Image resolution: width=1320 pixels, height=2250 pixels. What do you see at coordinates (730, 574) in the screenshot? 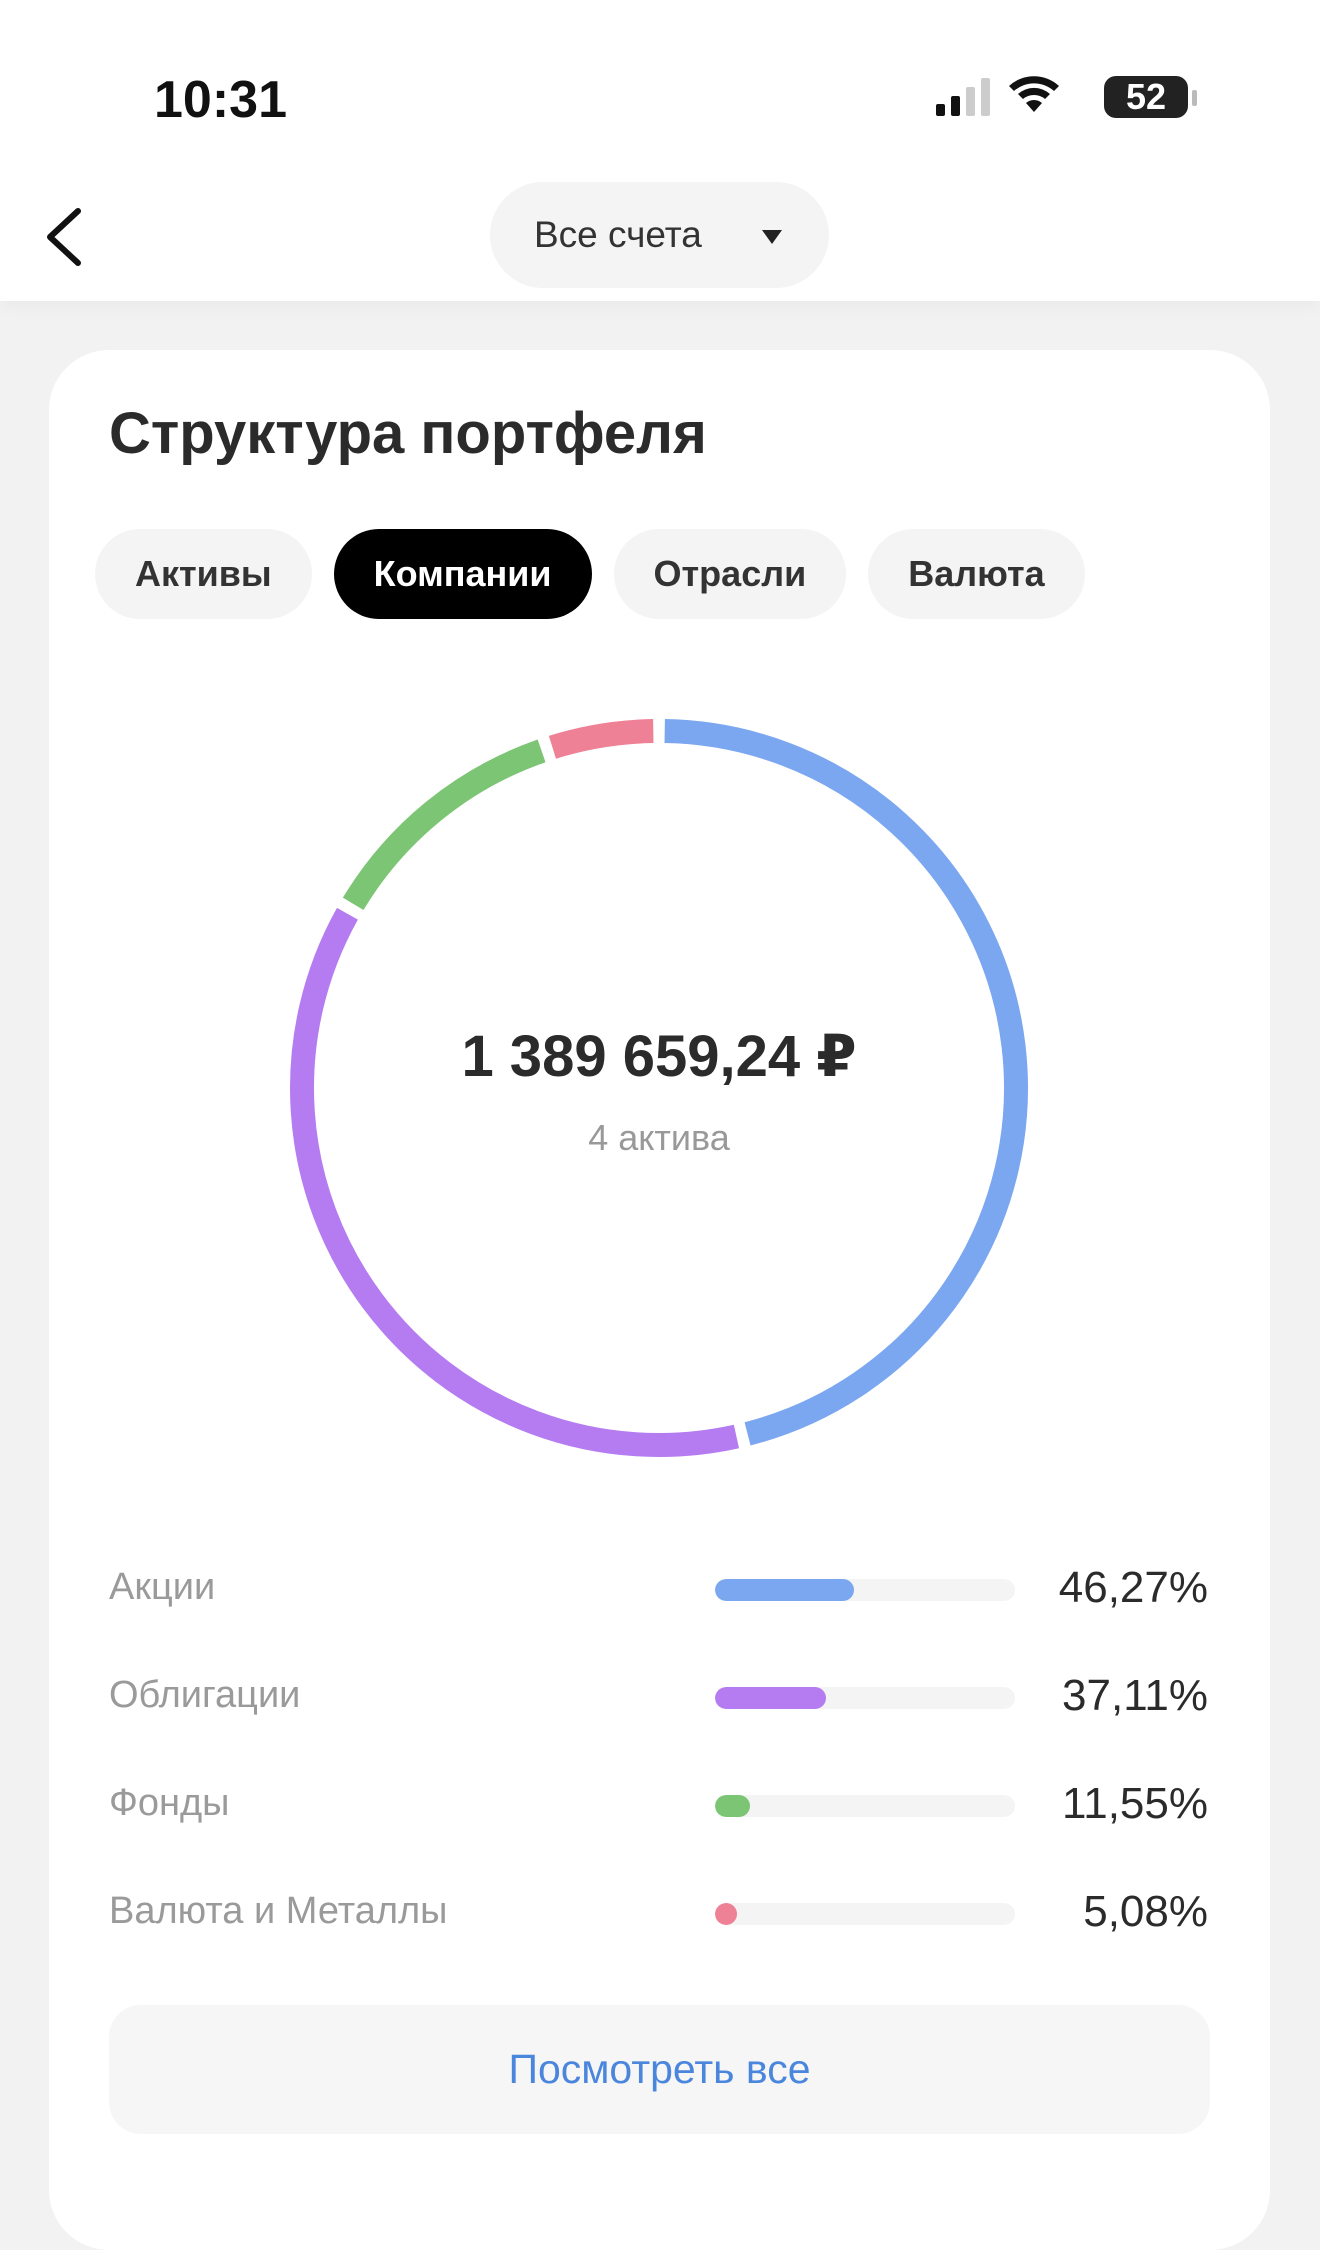
I see `tab: Отрасли` at bounding box center [730, 574].